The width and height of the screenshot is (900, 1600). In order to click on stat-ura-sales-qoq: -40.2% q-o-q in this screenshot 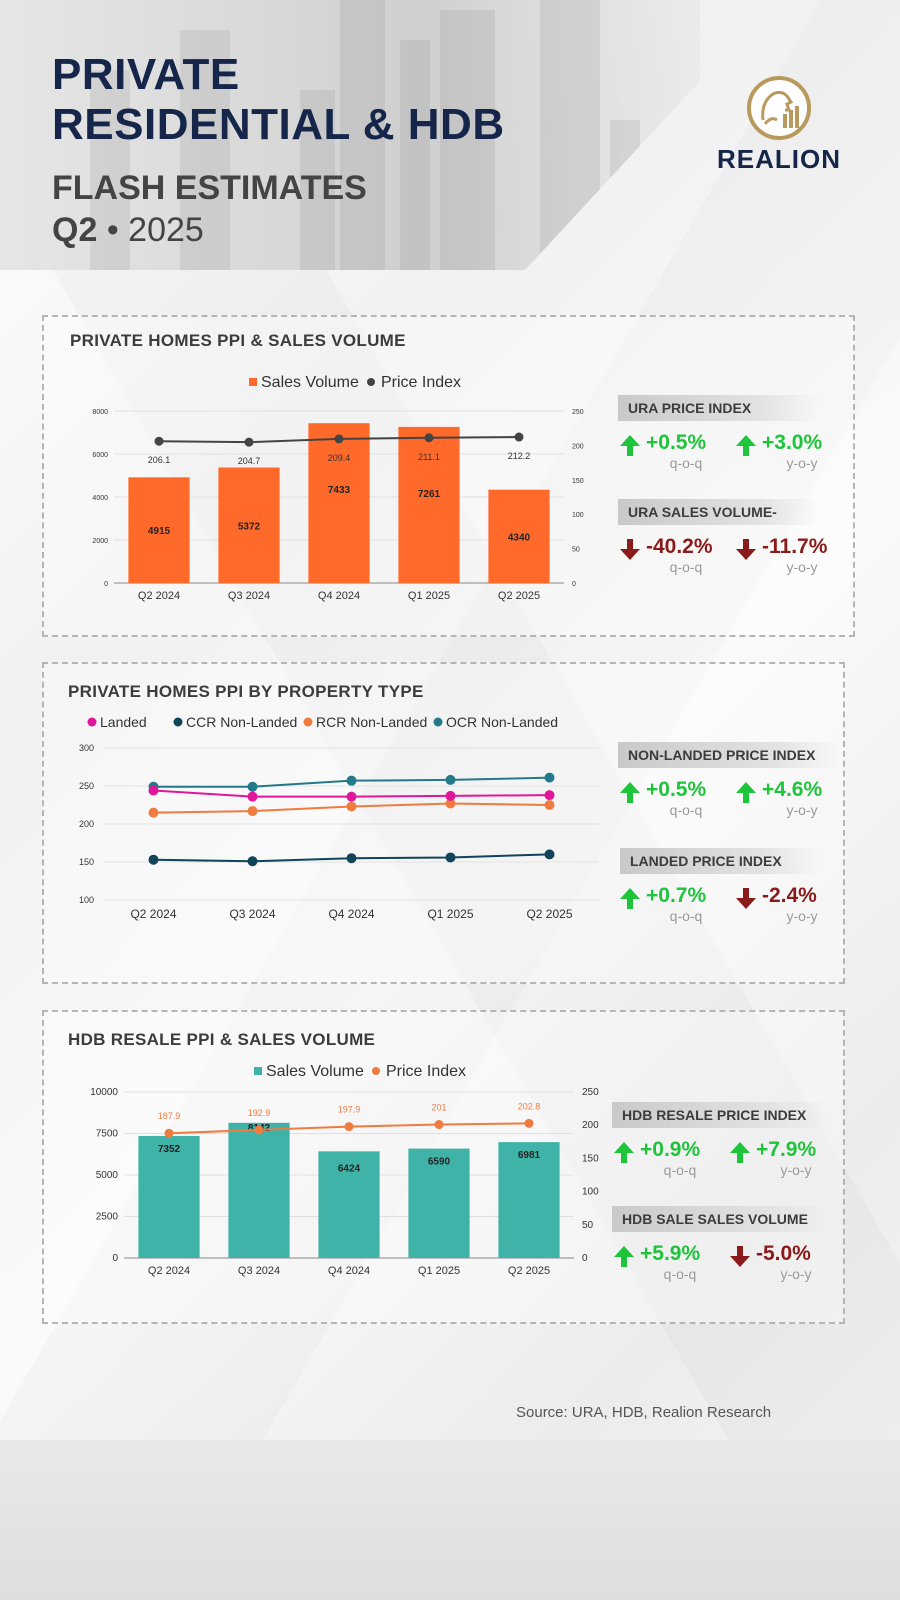, I will do `click(673, 557)`.